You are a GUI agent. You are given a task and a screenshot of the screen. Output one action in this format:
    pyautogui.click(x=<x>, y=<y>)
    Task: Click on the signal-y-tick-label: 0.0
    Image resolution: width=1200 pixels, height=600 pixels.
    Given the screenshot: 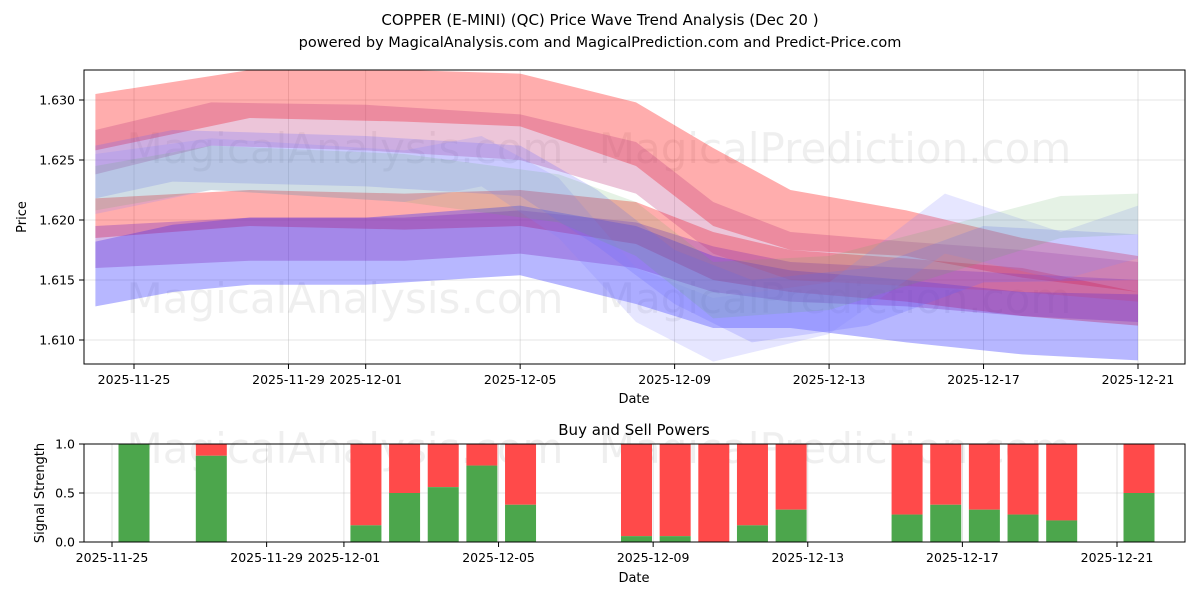 What is the action you would take?
    pyautogui.click(x=65, y=542)
    